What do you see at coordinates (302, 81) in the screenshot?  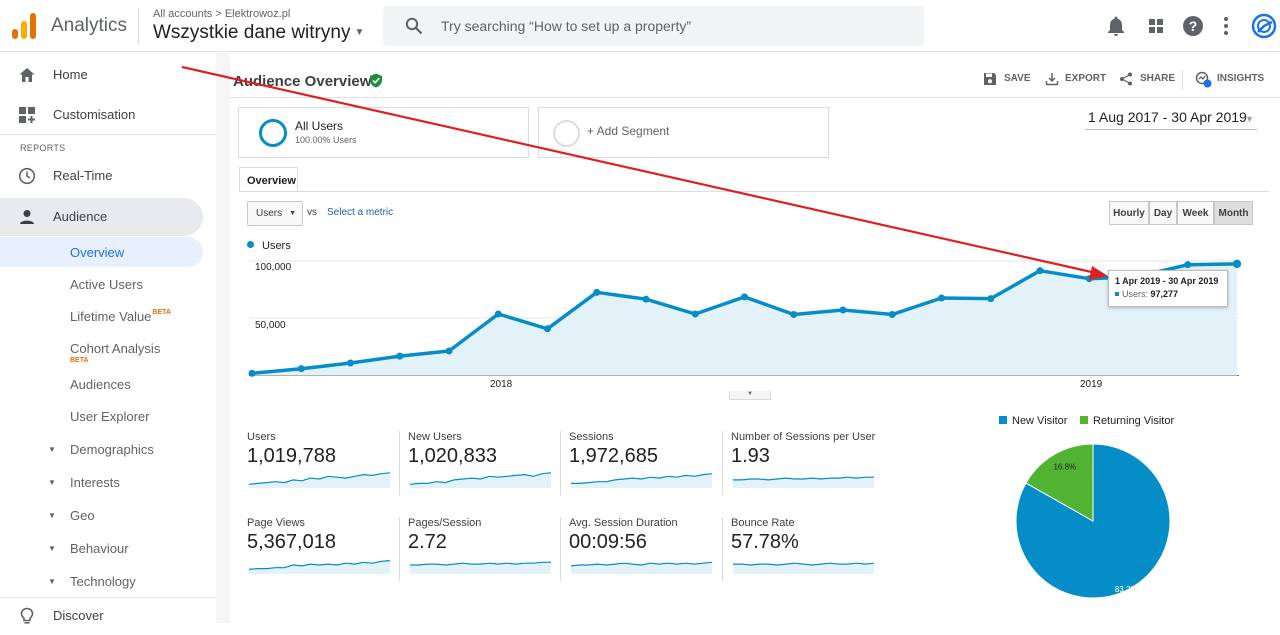 I see `page-title: Audience Overview` at bounding box center [302, 81].